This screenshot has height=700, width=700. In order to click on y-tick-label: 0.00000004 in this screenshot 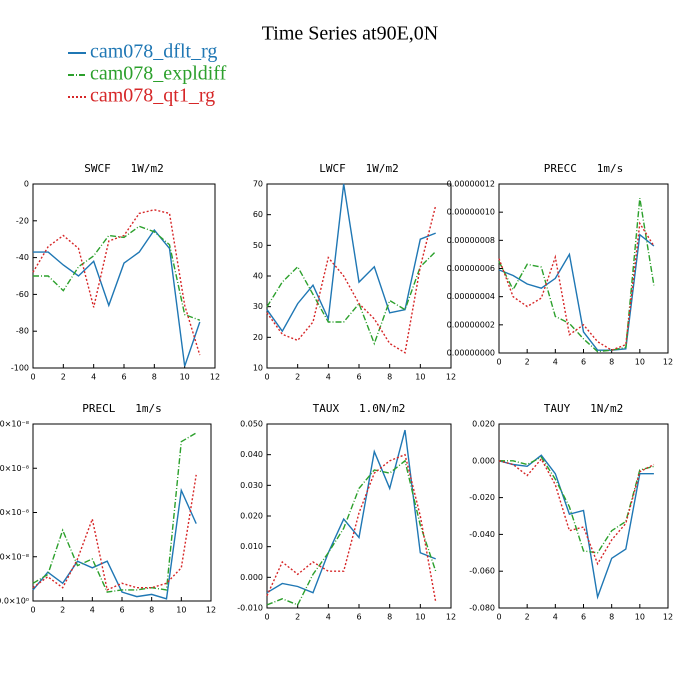, I will do `click(471, 296)`.